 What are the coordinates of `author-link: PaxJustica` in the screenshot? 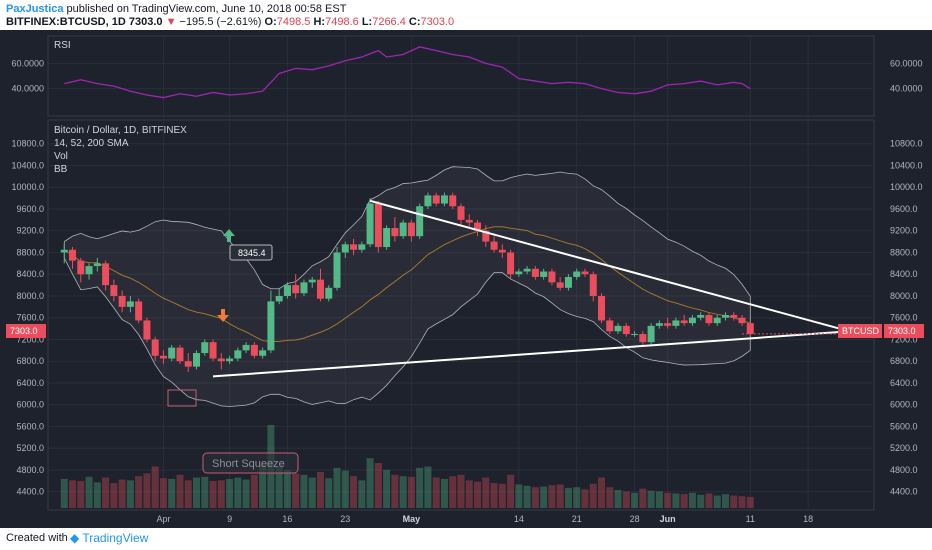 It's located at (35, 9).